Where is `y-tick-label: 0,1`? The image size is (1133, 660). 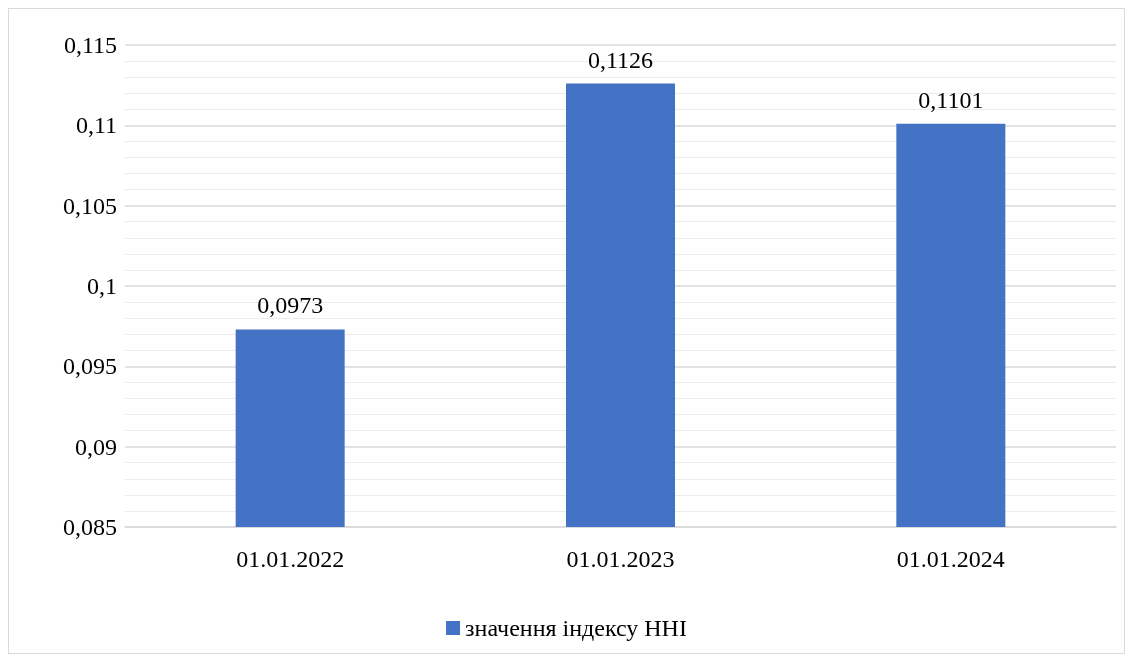 y-tick-label: 0,1 is located at coordinates (102, 286).